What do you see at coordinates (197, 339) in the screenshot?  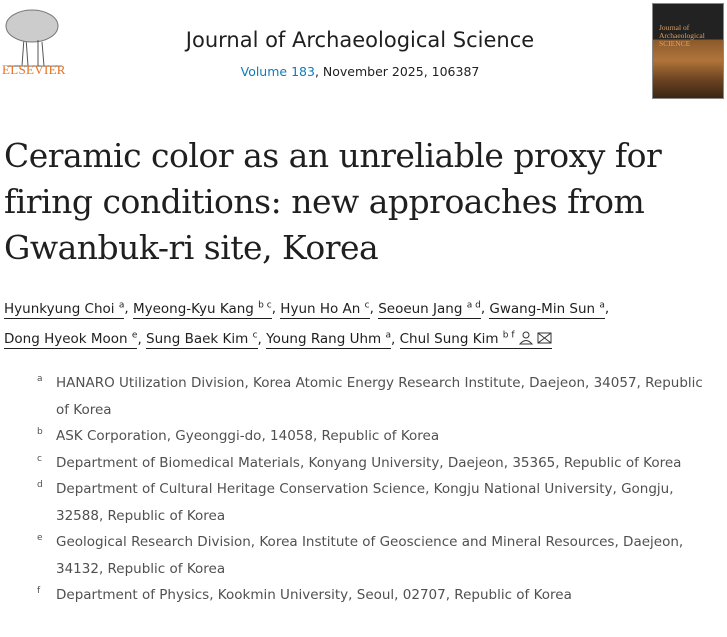 I see `author-name: Sung Baek Kim` at bounding box center [197, 339].